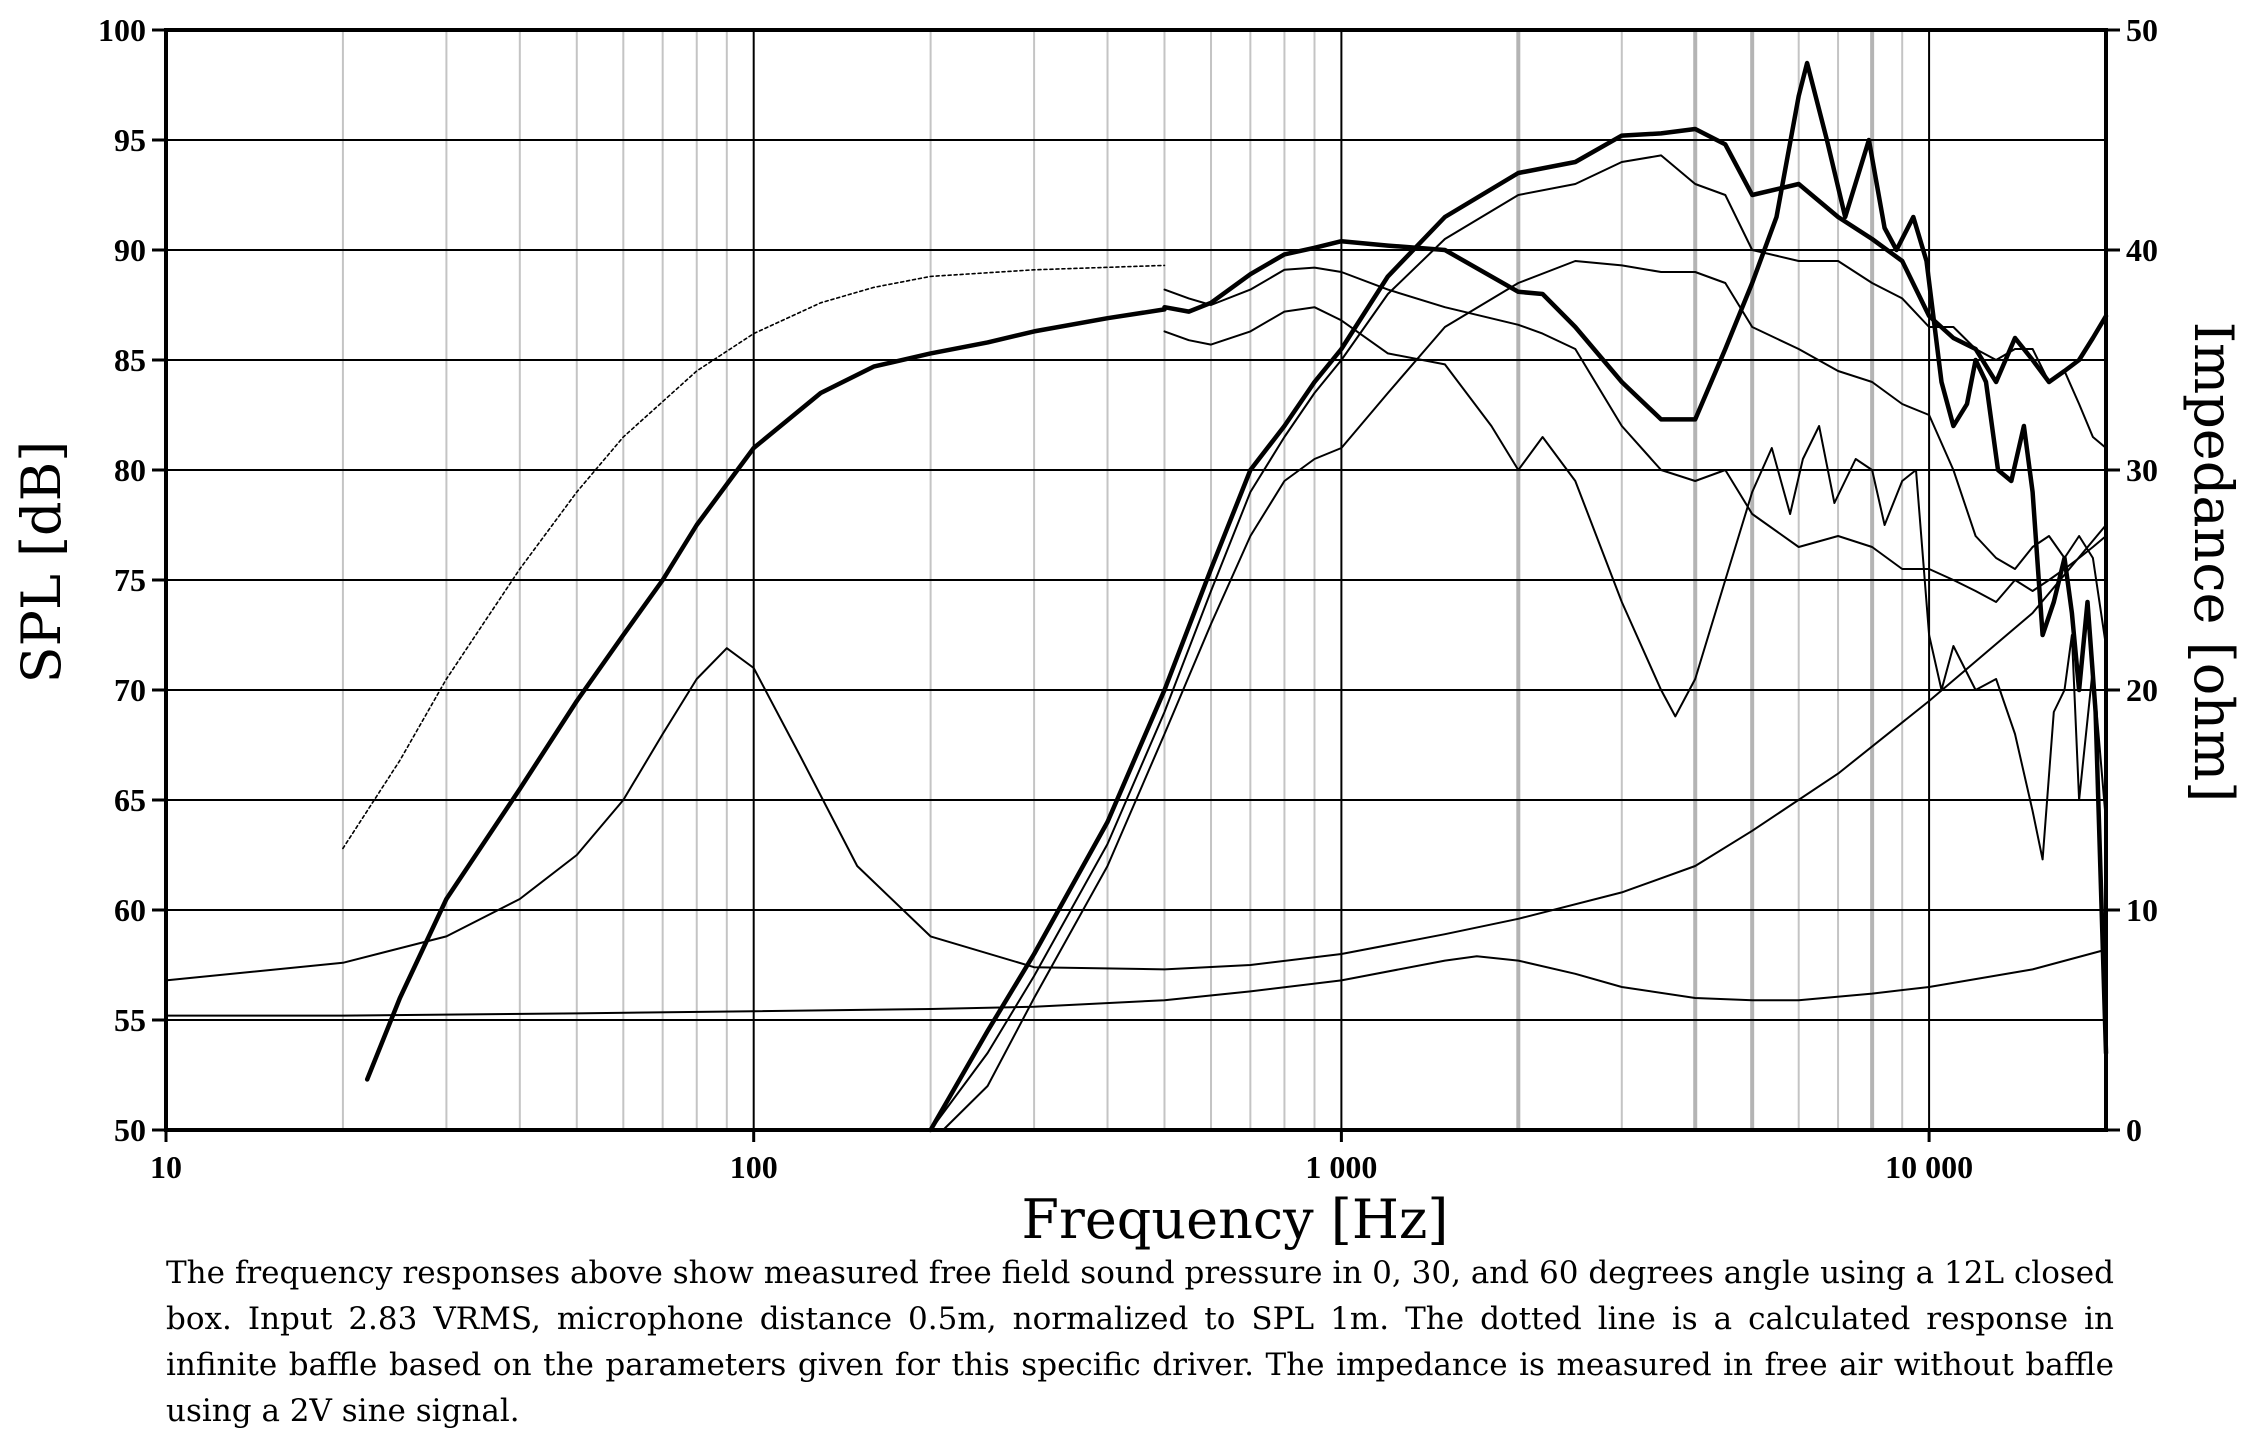  I want to click on y-tick-label: 85, so click(130, 360).